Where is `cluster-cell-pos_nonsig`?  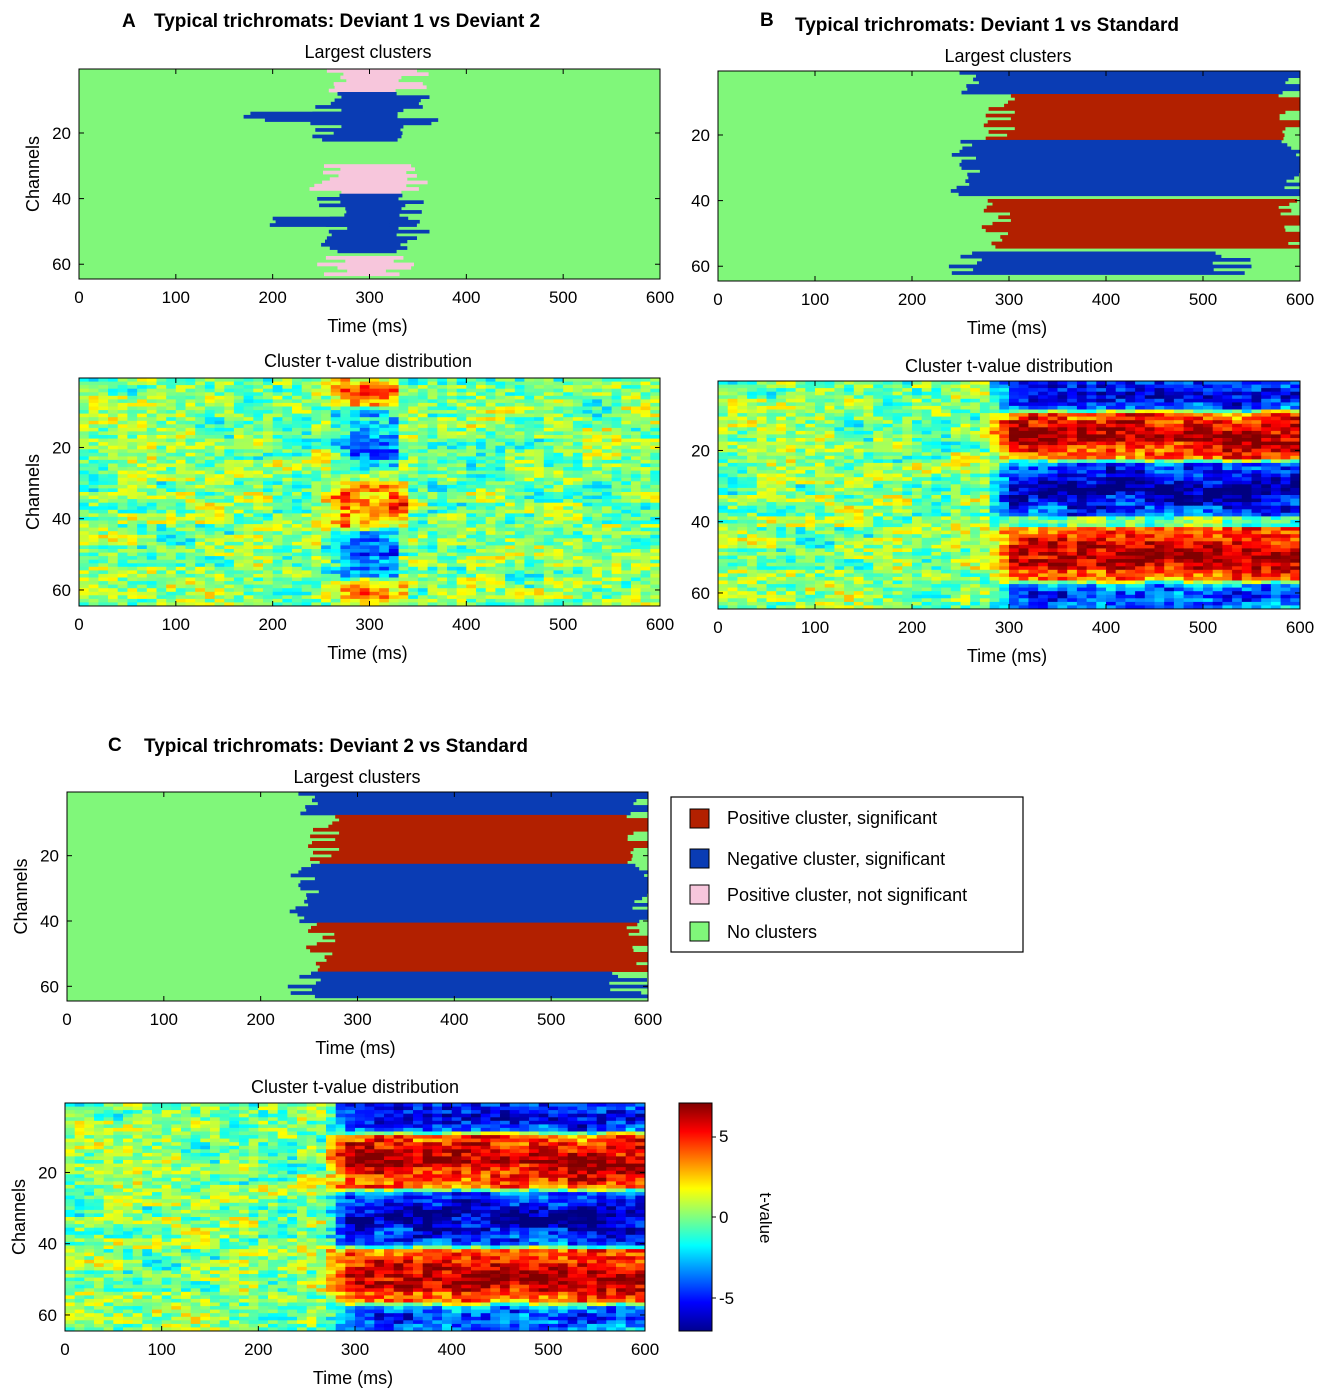 cluster-cell-pos_nonsig is located at coordinates (369, 261).